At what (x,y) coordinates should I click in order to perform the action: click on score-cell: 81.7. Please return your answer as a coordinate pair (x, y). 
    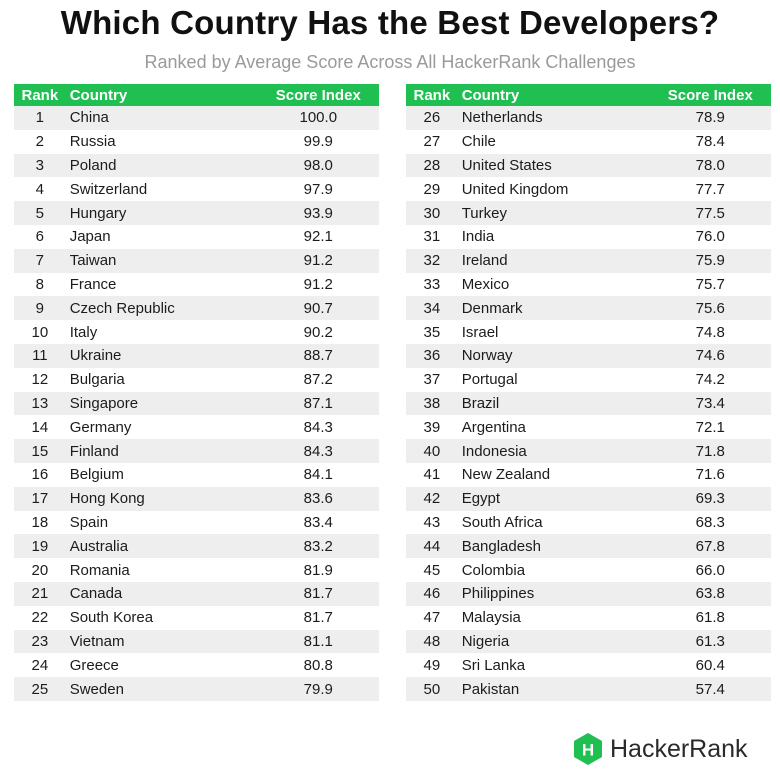
    Looking at the image, I should click on (318, 617).